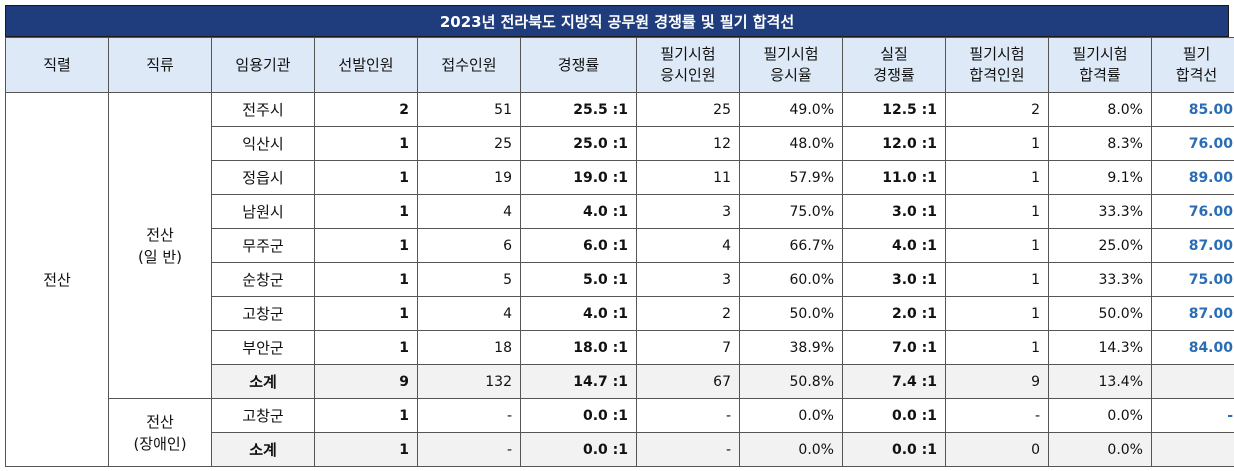 This screenshot has height=471, width=1234. I want to click on applicants-cell: 25, so click(469, 143).